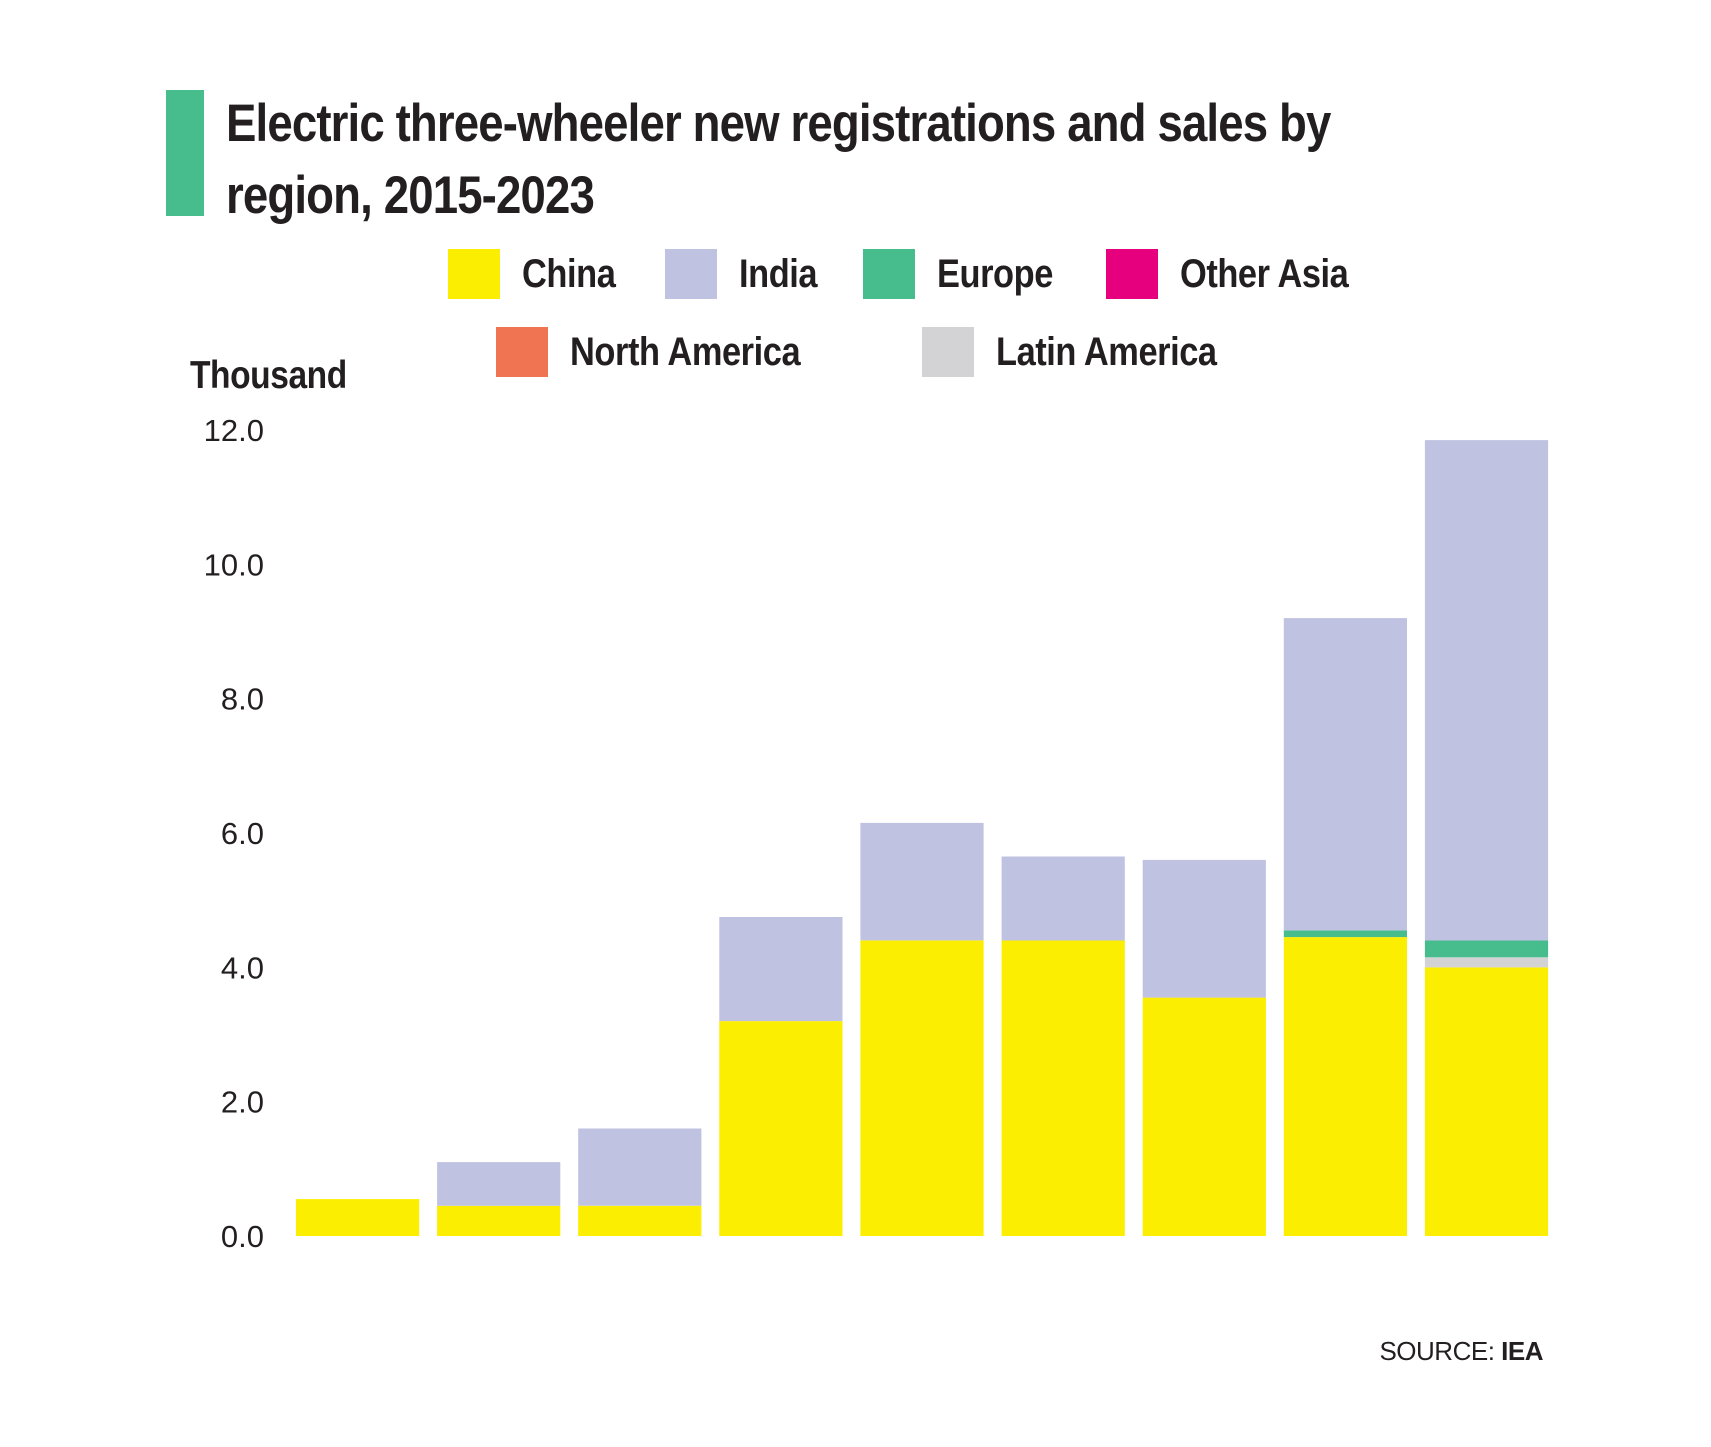  I want to click on source-prefix: SOURCE:, so click(1437, 1351).